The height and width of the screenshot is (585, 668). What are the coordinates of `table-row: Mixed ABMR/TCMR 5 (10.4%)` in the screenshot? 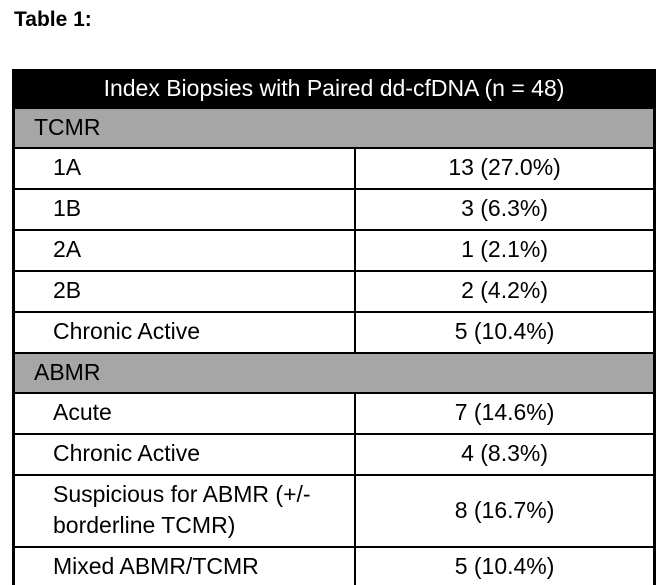 It's located at (334, 565).